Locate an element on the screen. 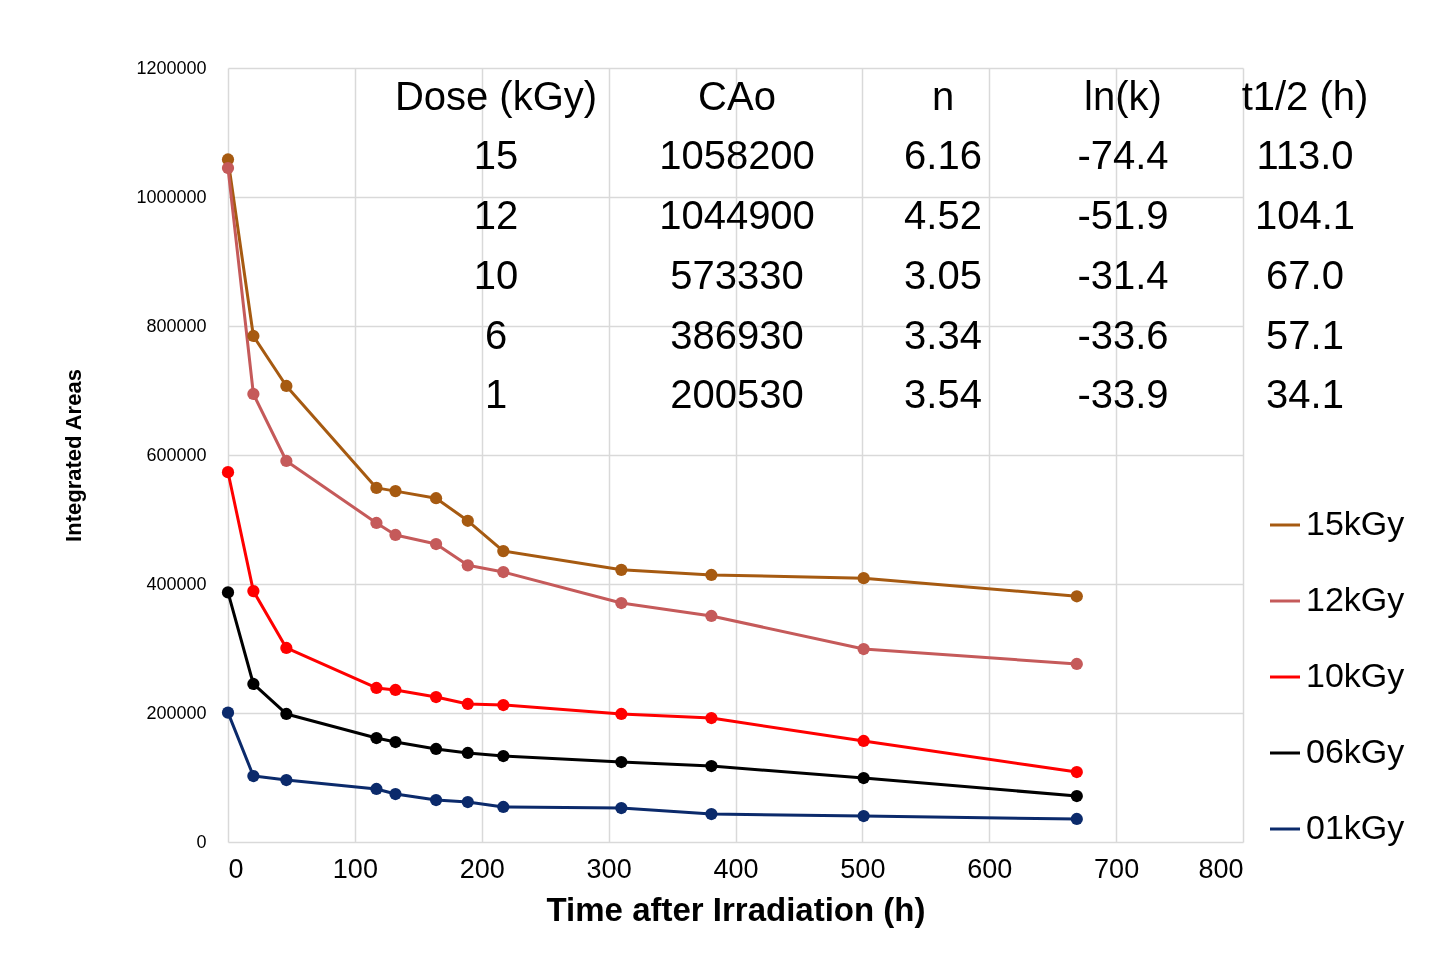 Image resolution: width=1433 pixels, height=970 pixels. annotation: -33.9 is located at coordinates (1123, 394).